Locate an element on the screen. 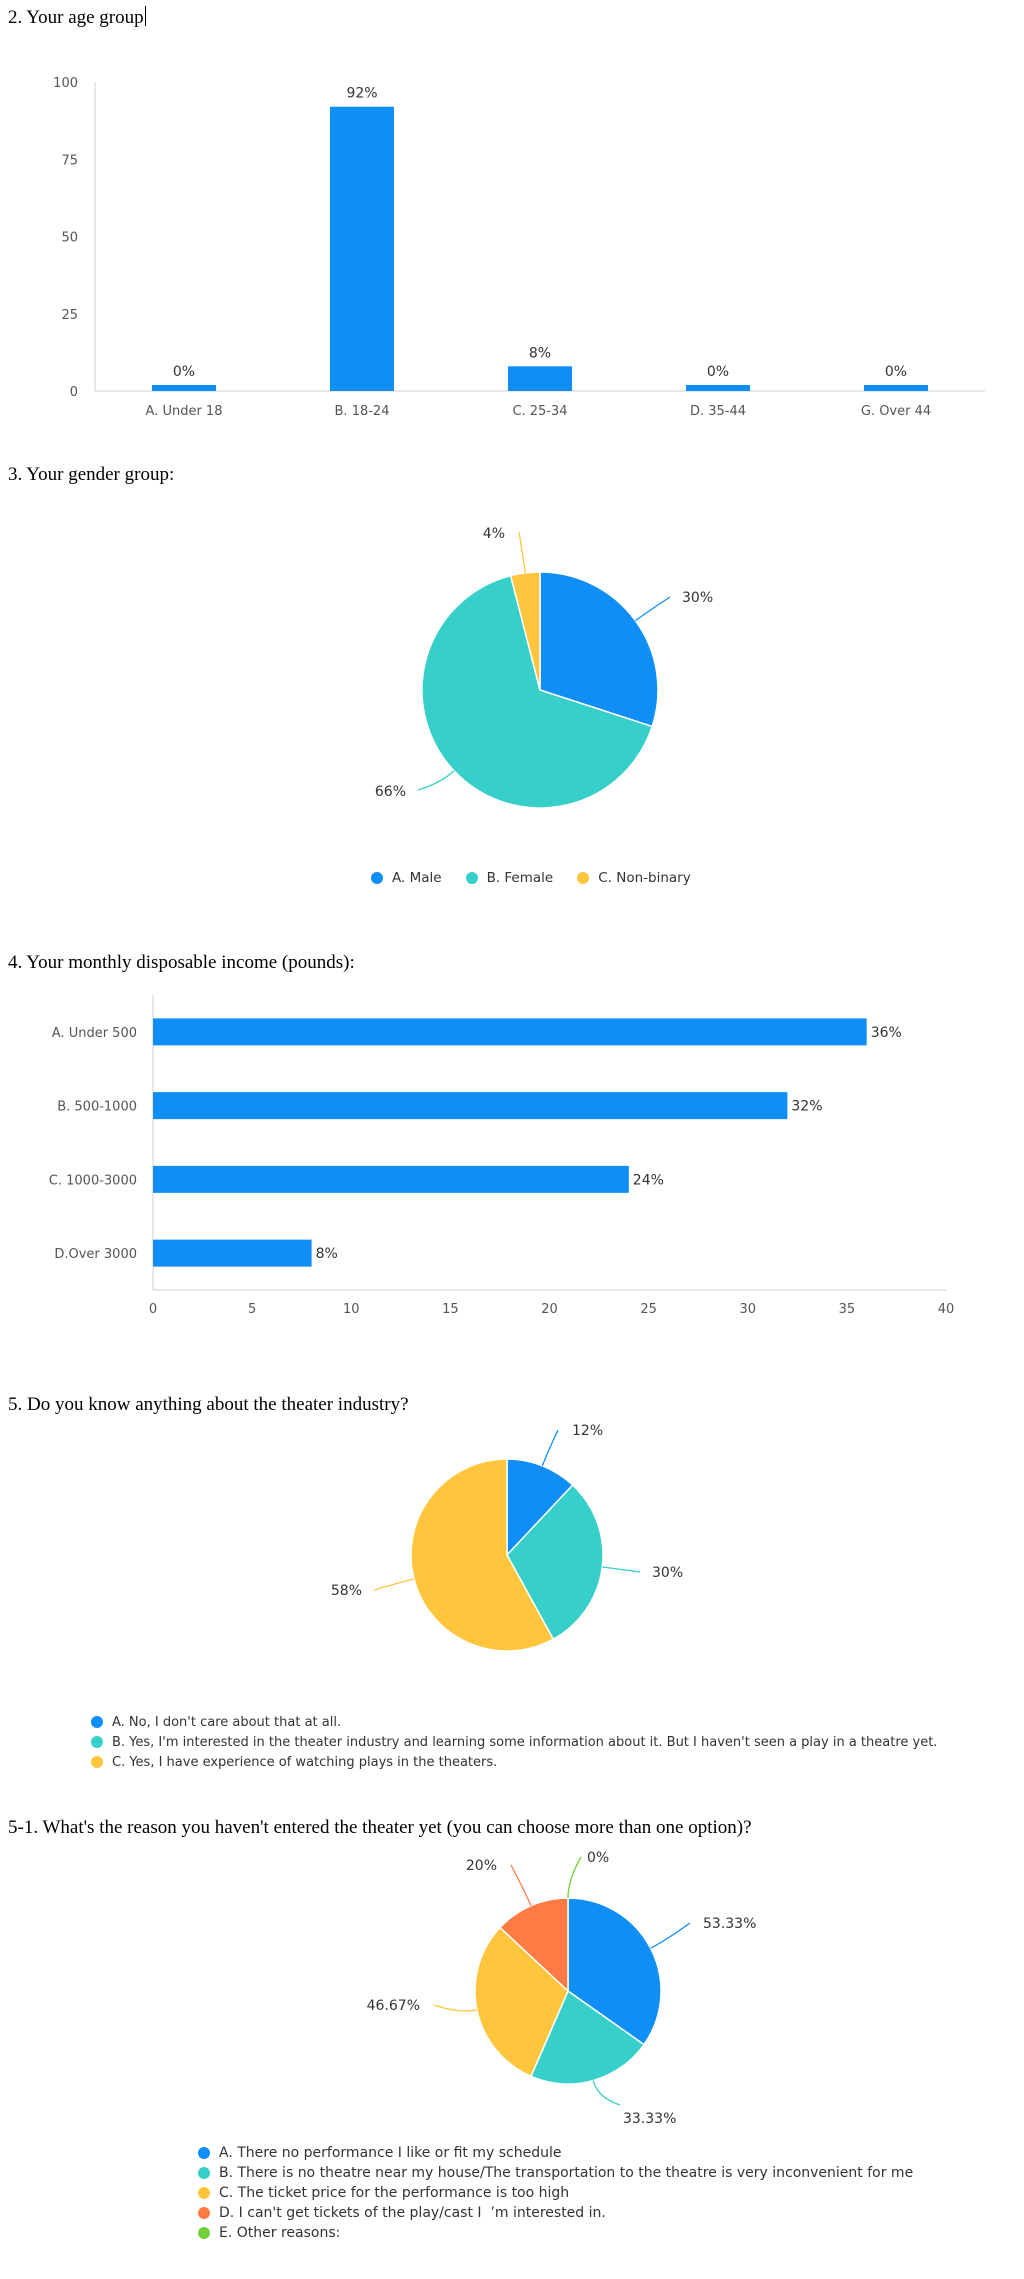 The height and width of the screenshot is (2279, 1024). text-cursor is located at coordinates (145, 16).